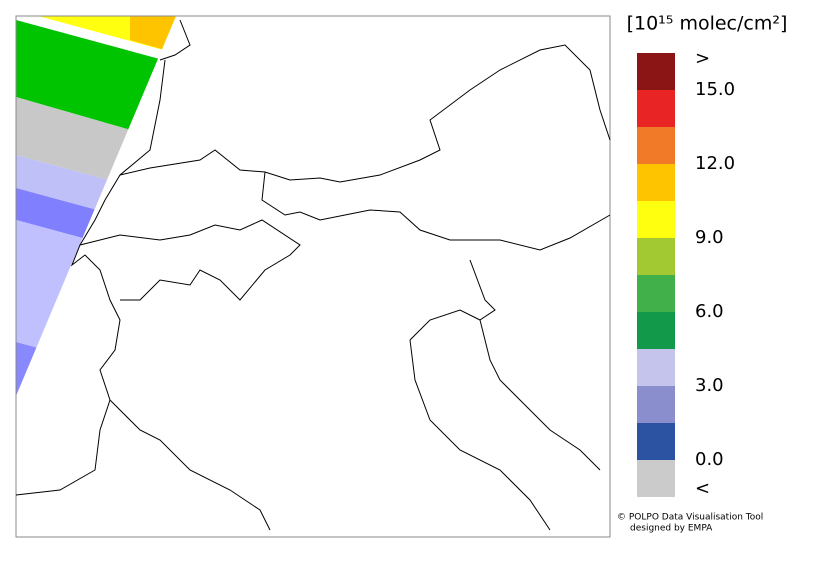  I want to click on colorbar-above-label: >, so click(702, 58).